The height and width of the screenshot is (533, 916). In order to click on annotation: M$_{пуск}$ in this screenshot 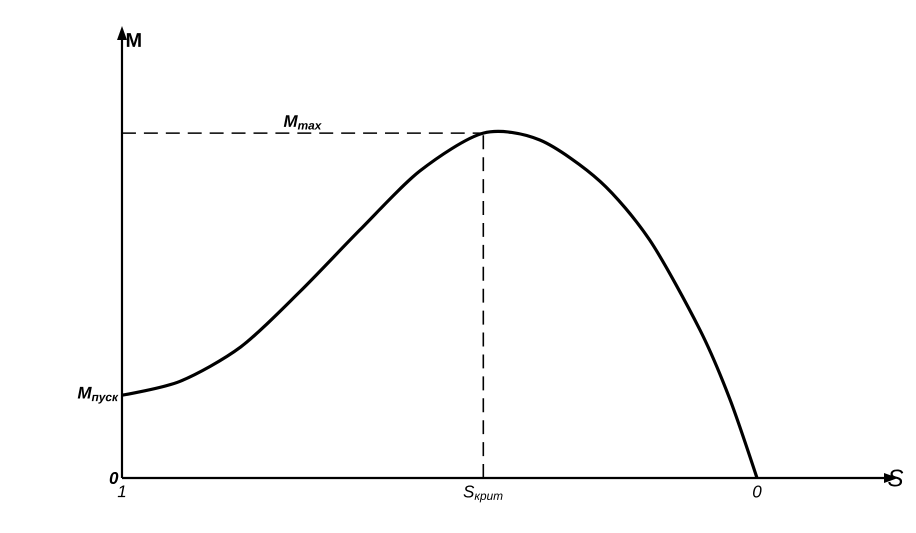, I will do `click(98, 395)`.